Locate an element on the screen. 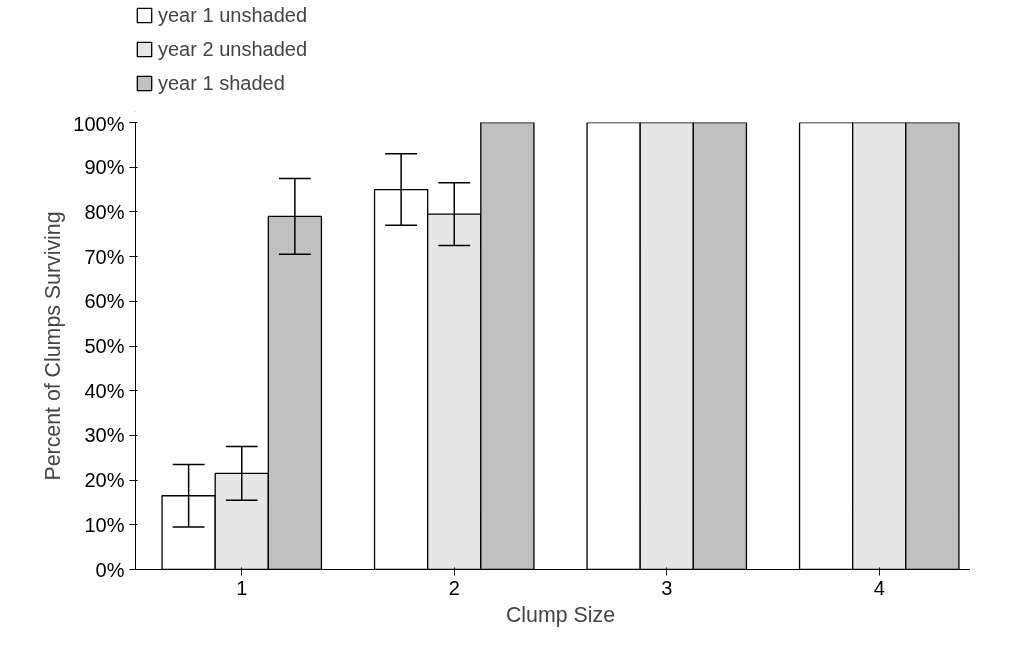 Image resolution: width=1018 pixels, height=667 pixels. y-axis-title: Percent of Clumps Surviving is located at coordinates (53, 346).